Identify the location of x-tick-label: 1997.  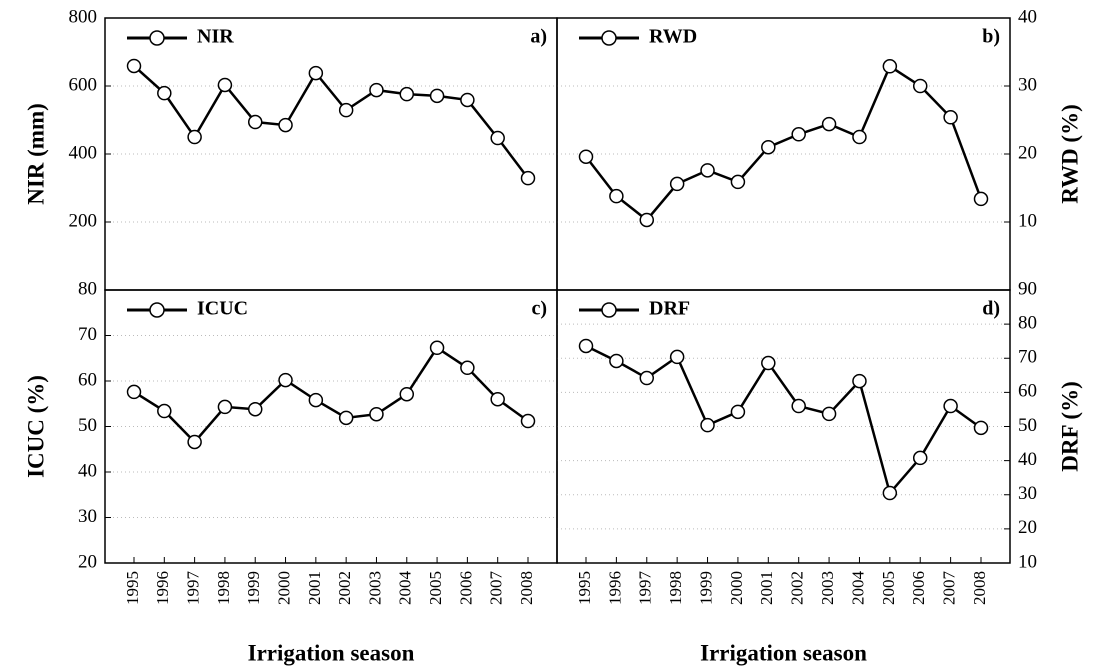
(645, 588).